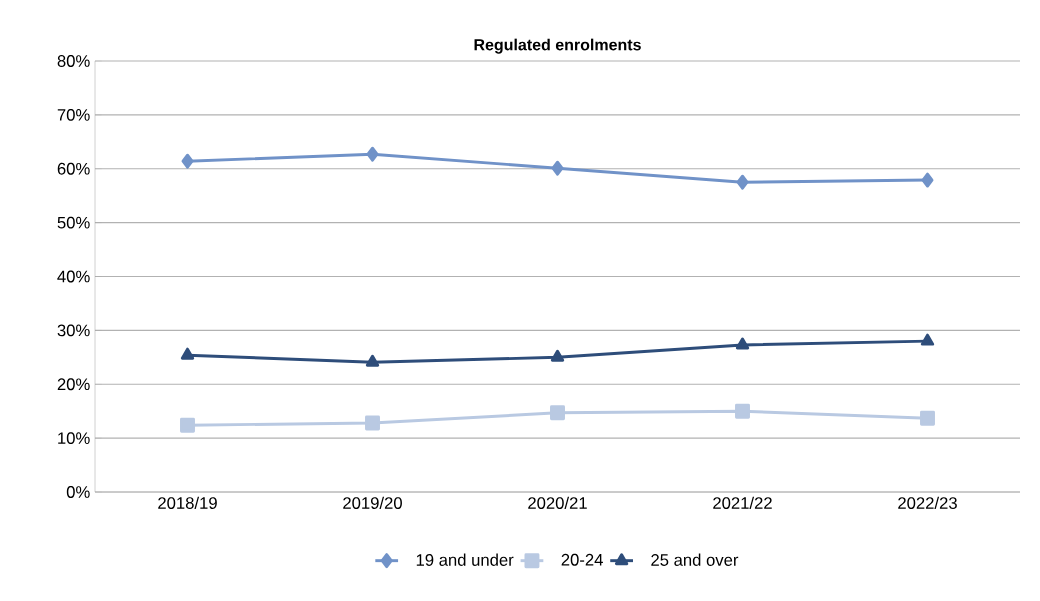  What do you see at coordinates (73, 61) in the screenshot?
I see `y-tick-label: 80%` at bounding box center [73, 61].